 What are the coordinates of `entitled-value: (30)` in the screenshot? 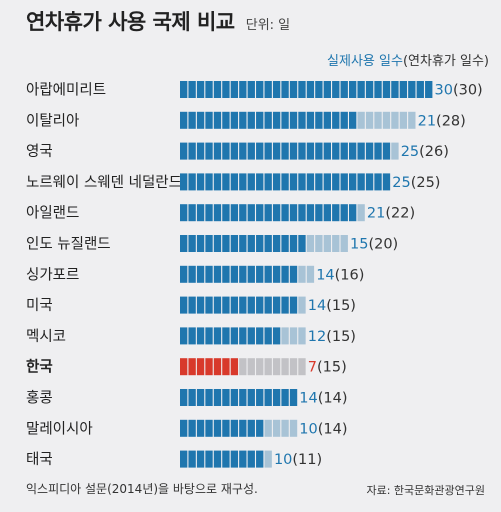 It's located at (468, 91).